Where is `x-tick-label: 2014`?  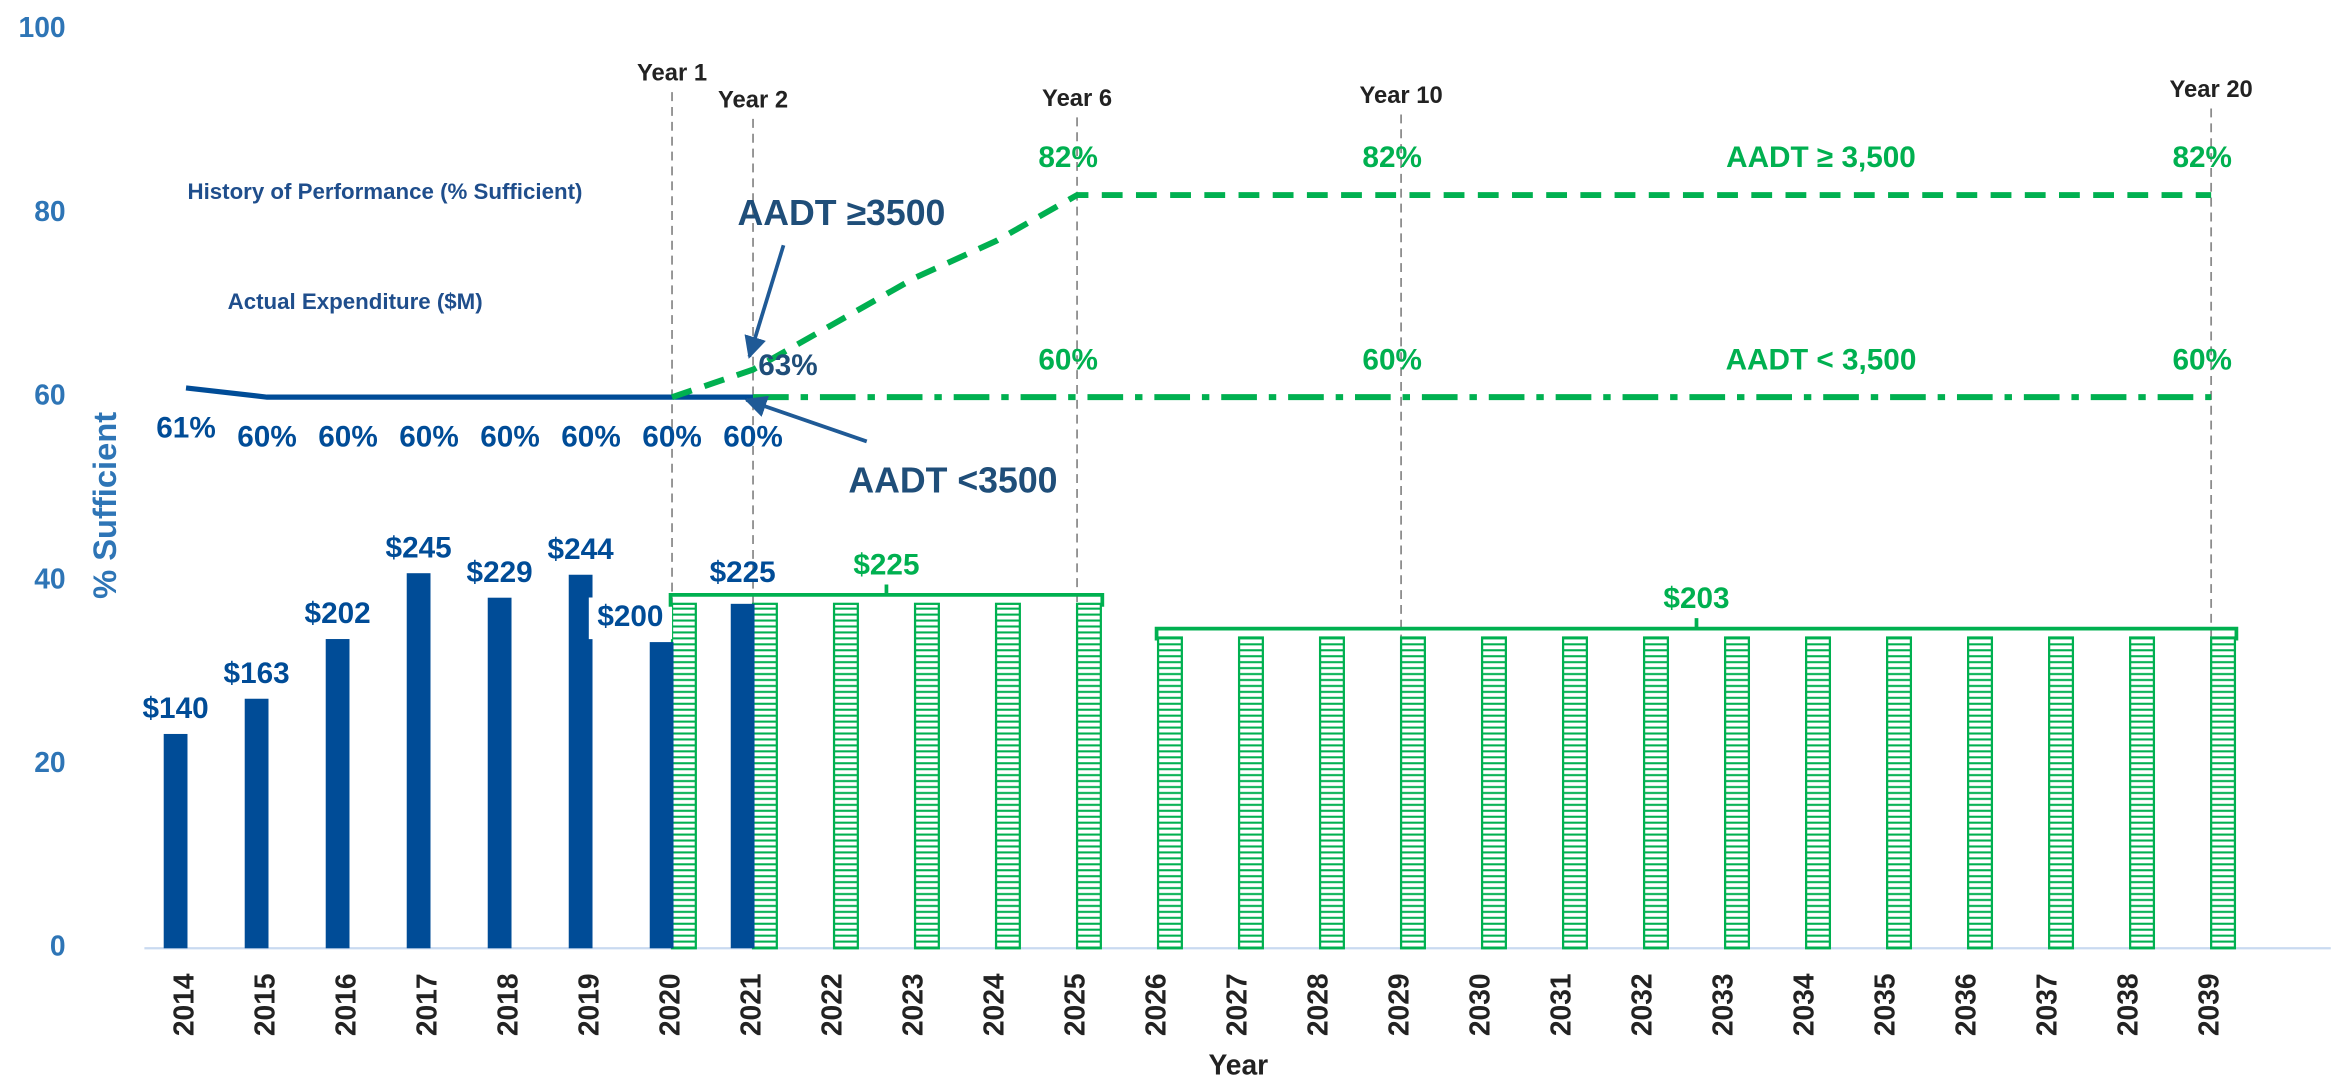 x-tick-label: 2014 is located at coordinates (183, 1004).